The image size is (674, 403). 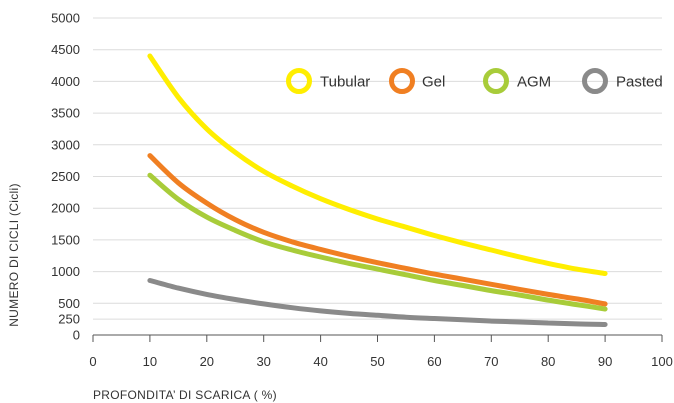 I want to click on legend-label-agm: AGM, so click(x=534, y=82).